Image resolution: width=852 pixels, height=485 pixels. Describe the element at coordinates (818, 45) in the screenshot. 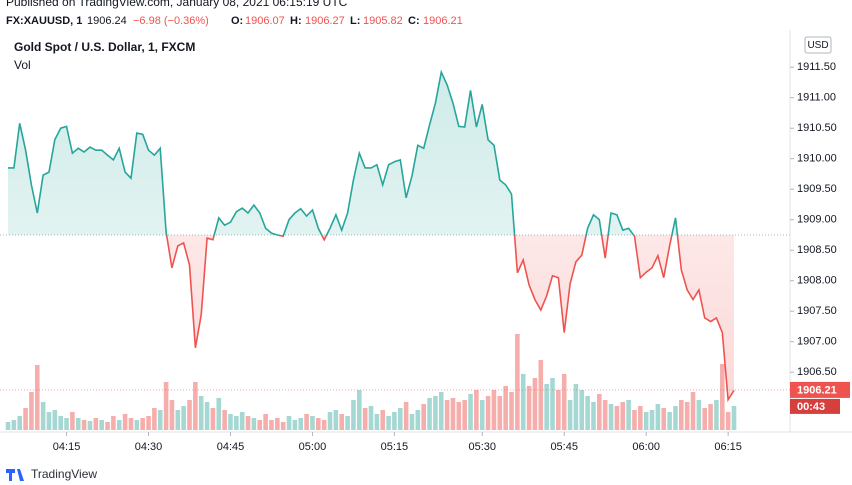

I see `currency-box` at that location.